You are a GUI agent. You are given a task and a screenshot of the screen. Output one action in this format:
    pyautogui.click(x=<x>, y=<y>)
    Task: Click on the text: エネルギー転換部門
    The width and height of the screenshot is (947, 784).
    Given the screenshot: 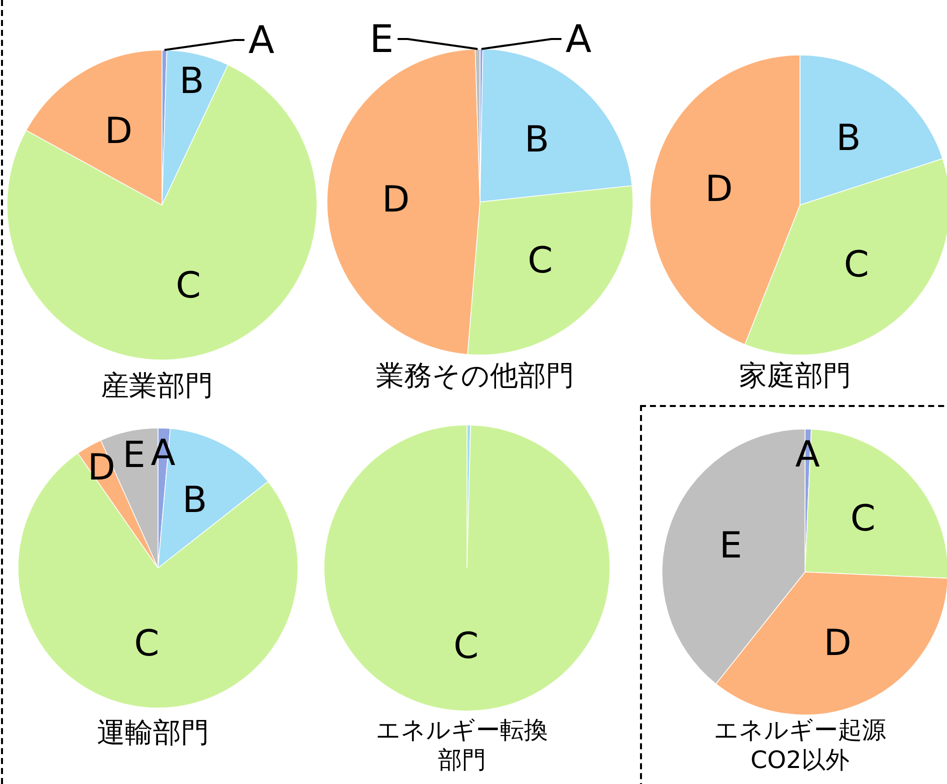 What is the action you would take?
    pyautogui.click(x=462, y=745)
    